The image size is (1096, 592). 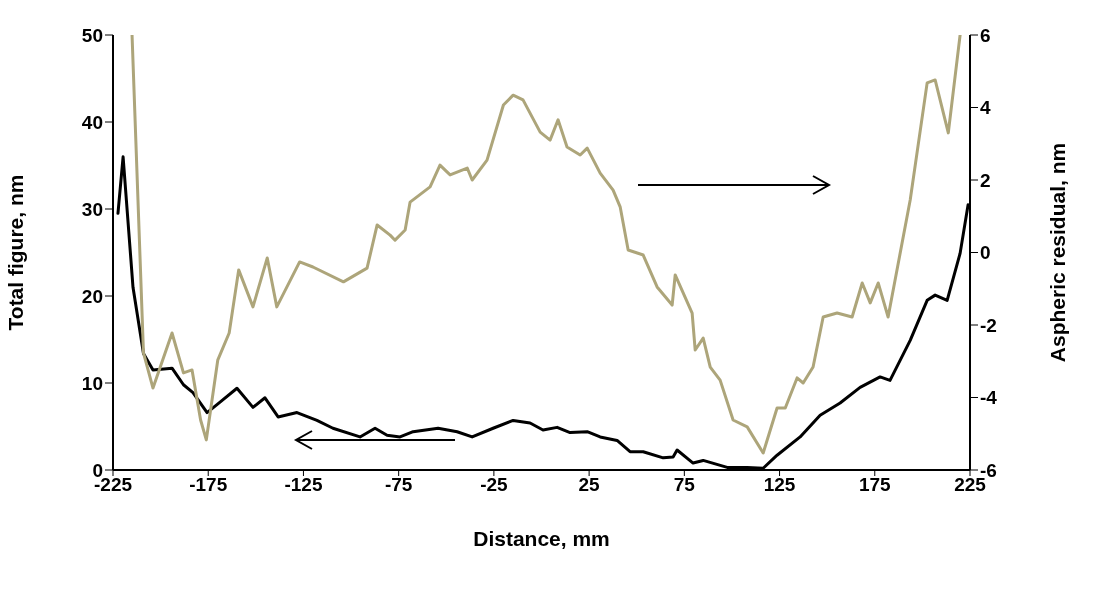 What do you see at coordinates (1058, 252) in the screenshot?
I see `y2-axis-title: Aspheric residual, nm` at bounding box center [1058, 252].